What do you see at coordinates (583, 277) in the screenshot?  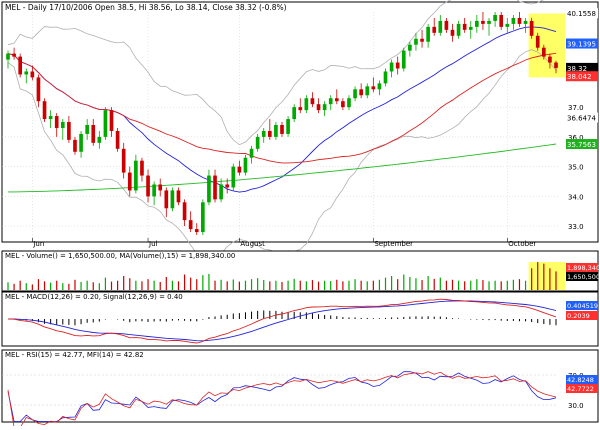 I see `volume-tag-label: 1,650,500` at bounding box center [583, 277].